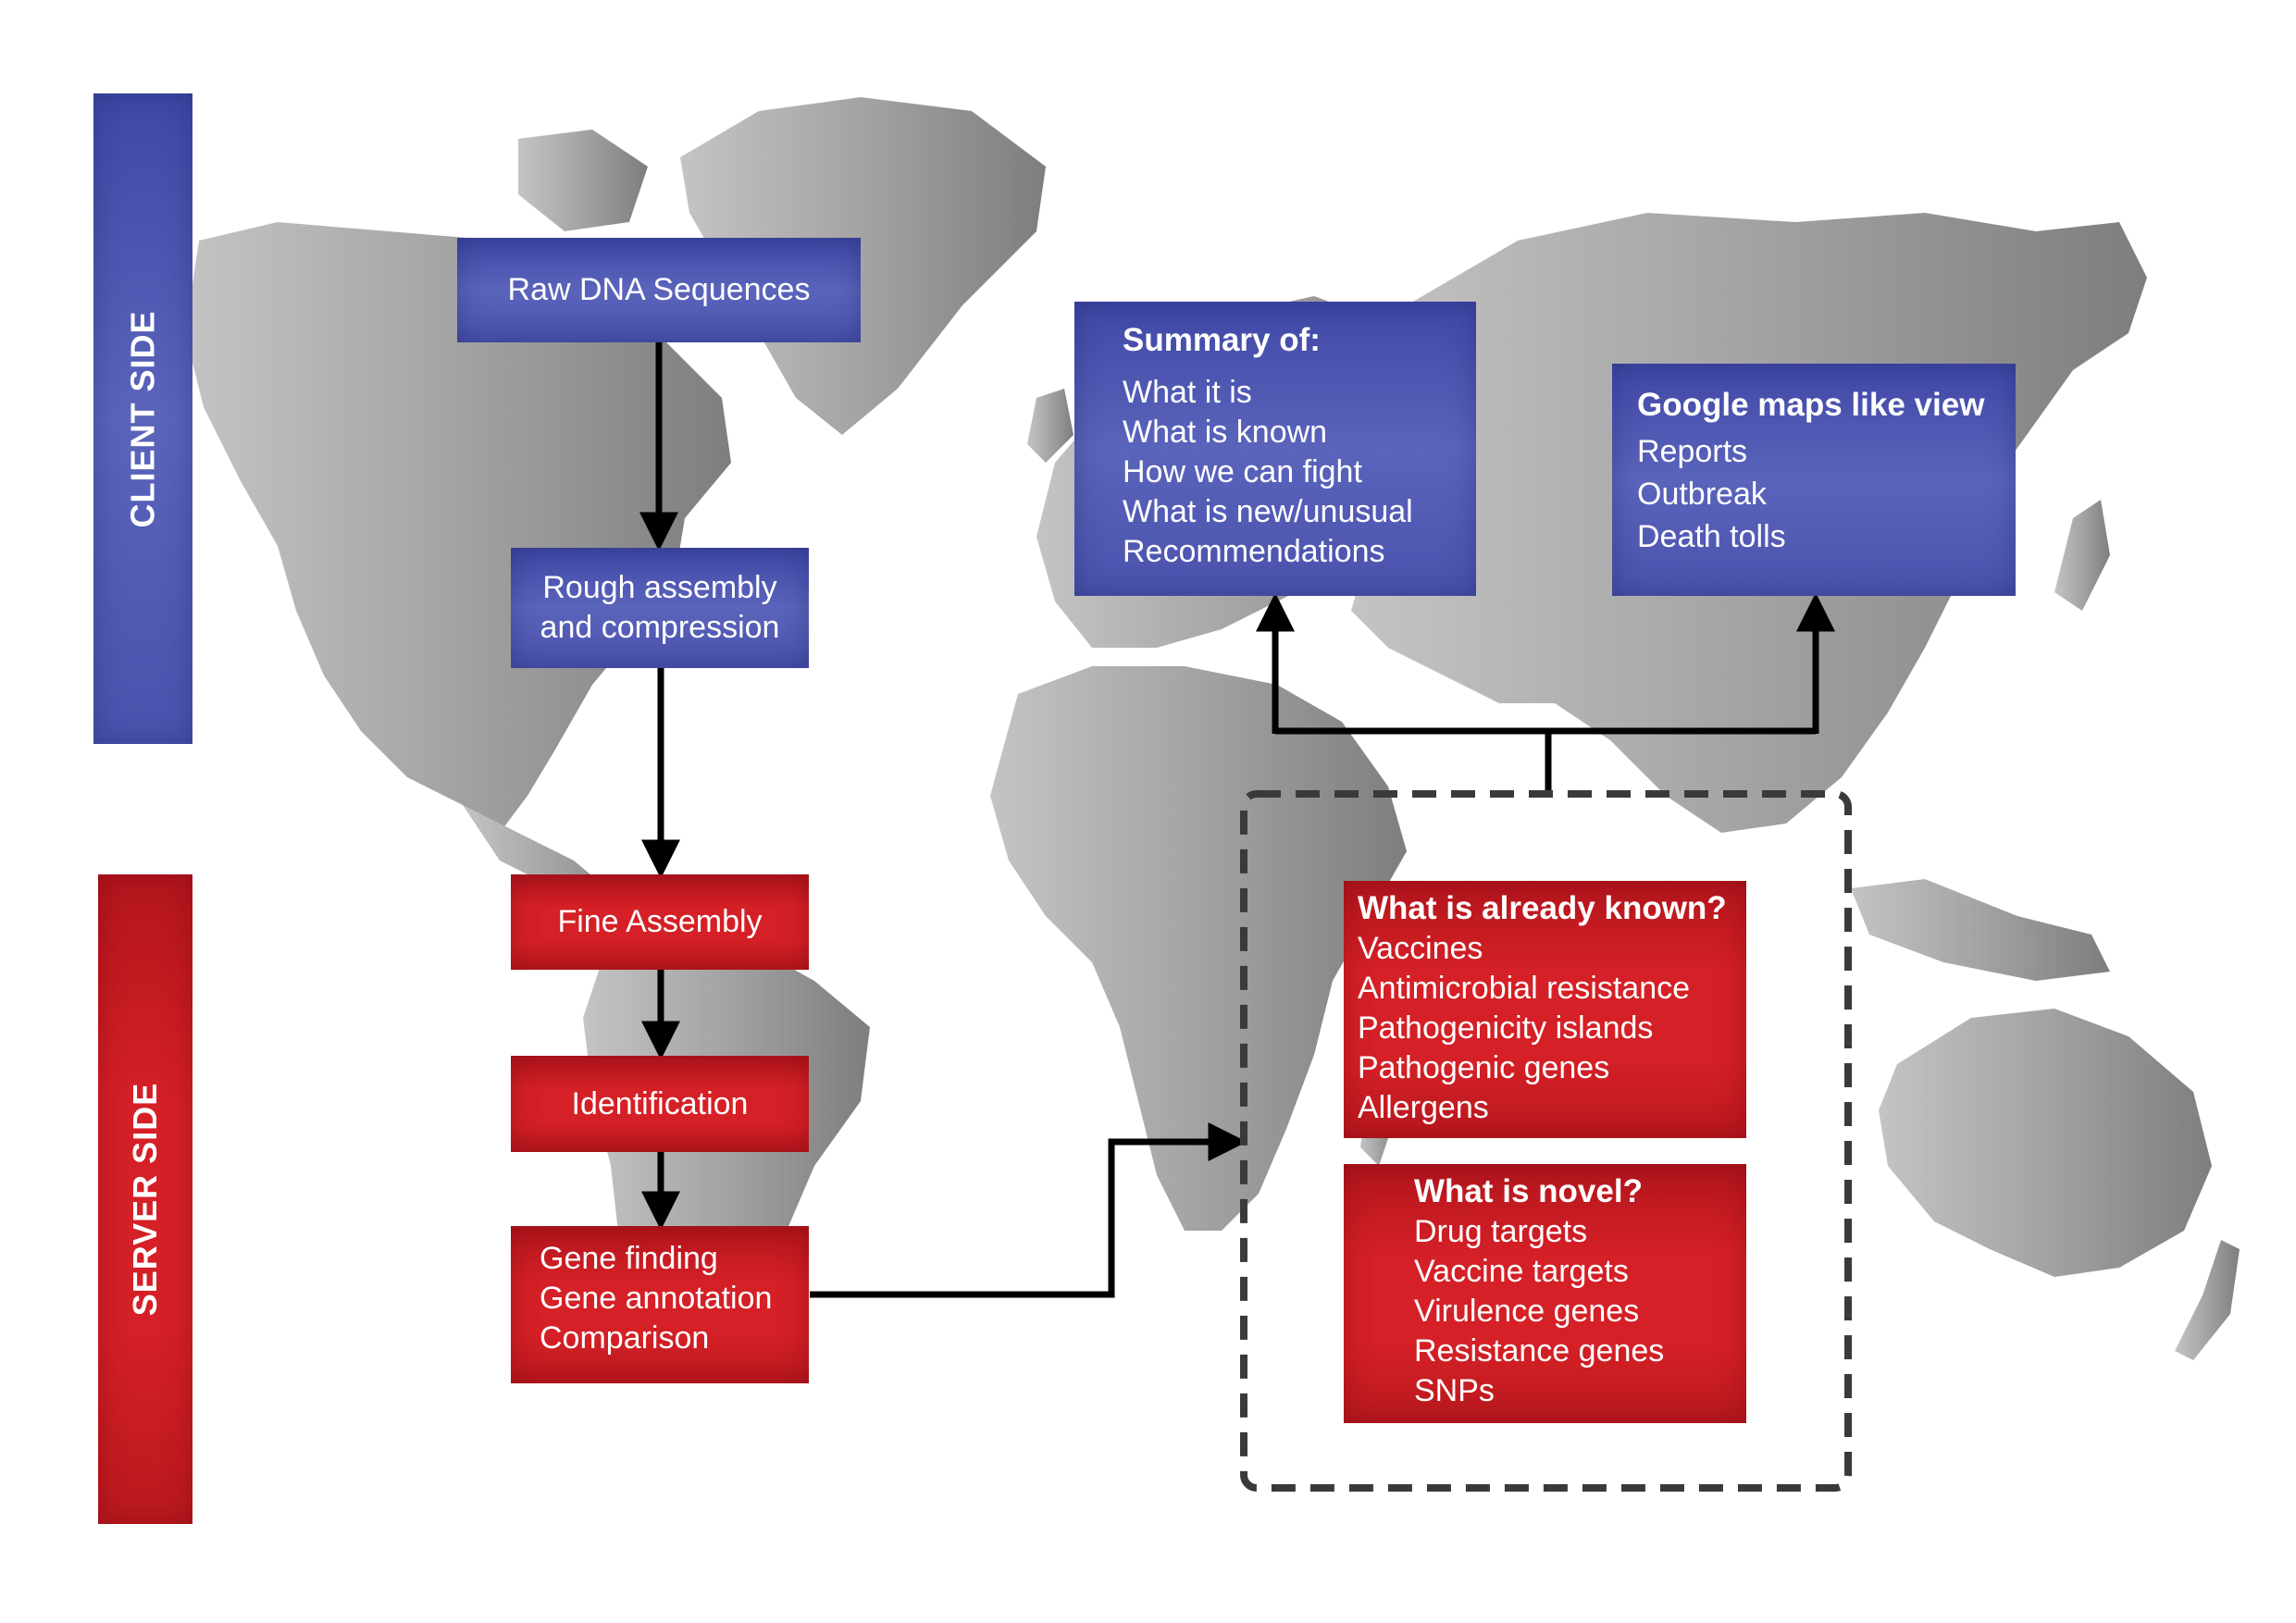  Describe the element at coordinates (656, 1298) in the screenshot. I see `gene-annotation-label: Gene annotation` at that location.